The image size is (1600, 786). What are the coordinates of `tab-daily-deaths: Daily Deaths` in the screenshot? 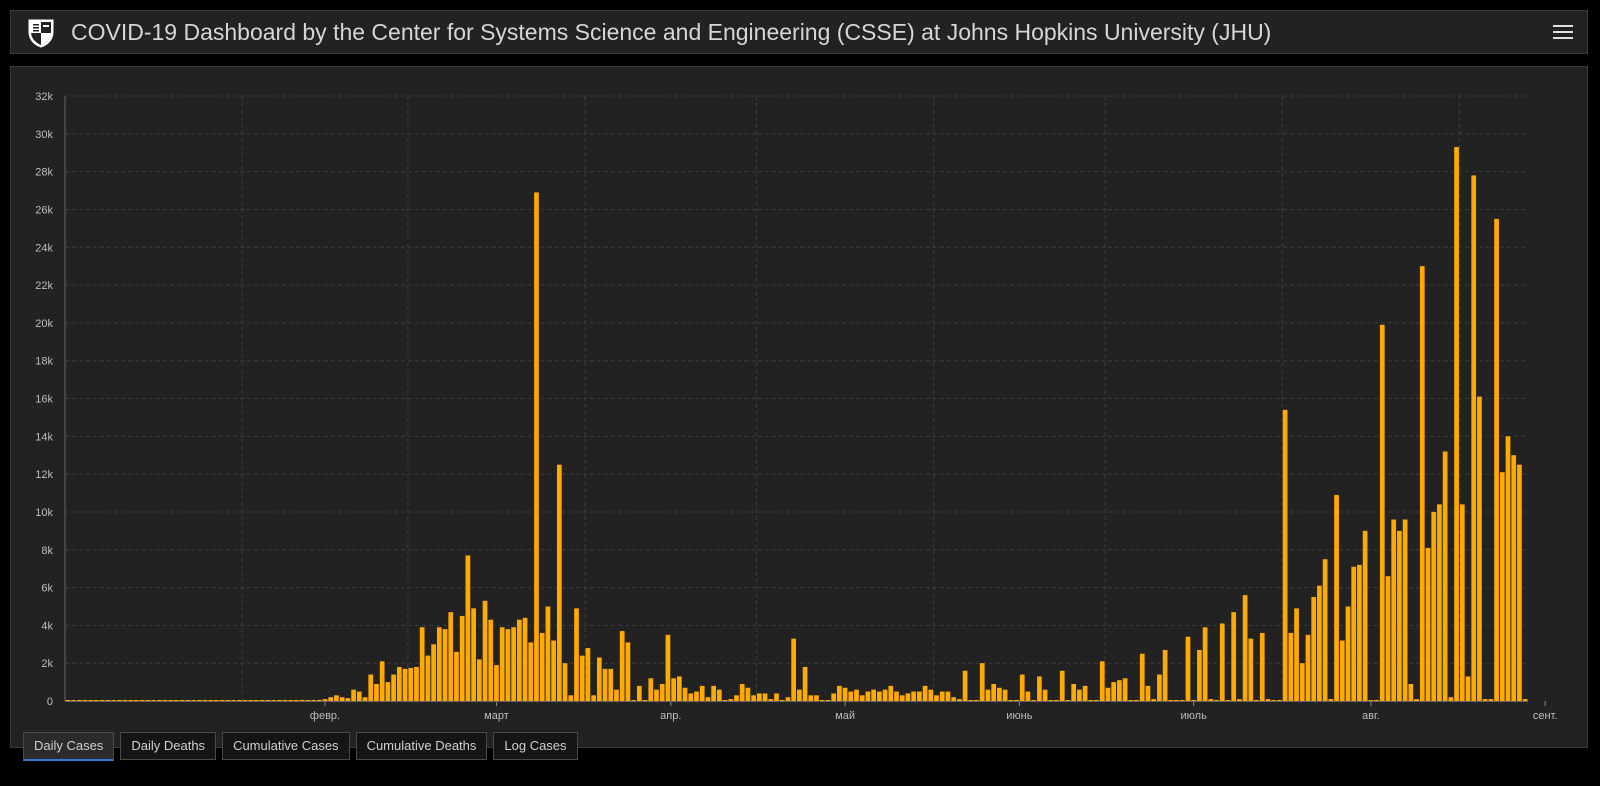 It's located at (168, 746).